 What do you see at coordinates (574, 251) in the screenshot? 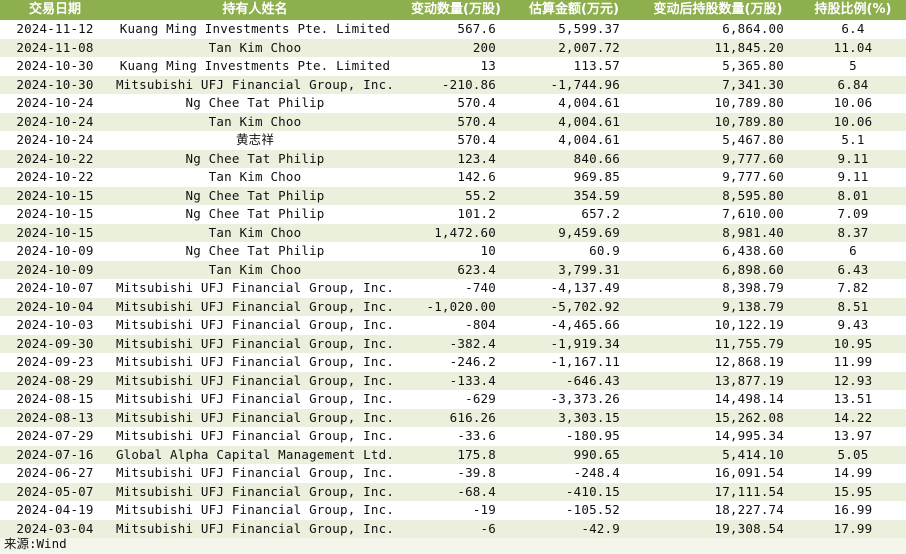
I see `cell-estimated-amount: 60.9` at bounding box center [574, 251].